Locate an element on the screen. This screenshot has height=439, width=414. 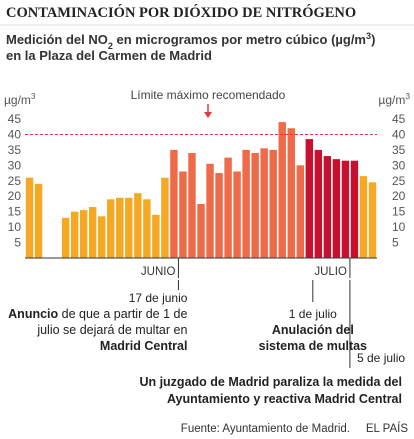
text-part: en la Plaza del Carmen de Madrid is located at coordinates (109, 55).